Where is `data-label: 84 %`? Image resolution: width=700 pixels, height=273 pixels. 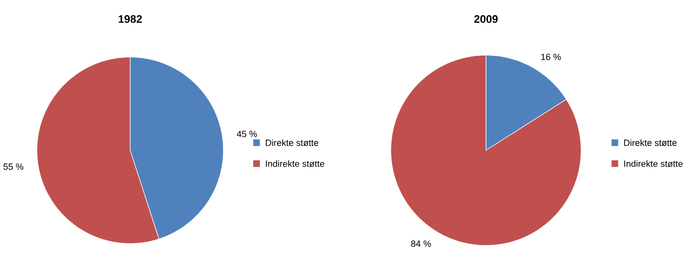 data-label: 84 % is located at coordinates (421, 243).